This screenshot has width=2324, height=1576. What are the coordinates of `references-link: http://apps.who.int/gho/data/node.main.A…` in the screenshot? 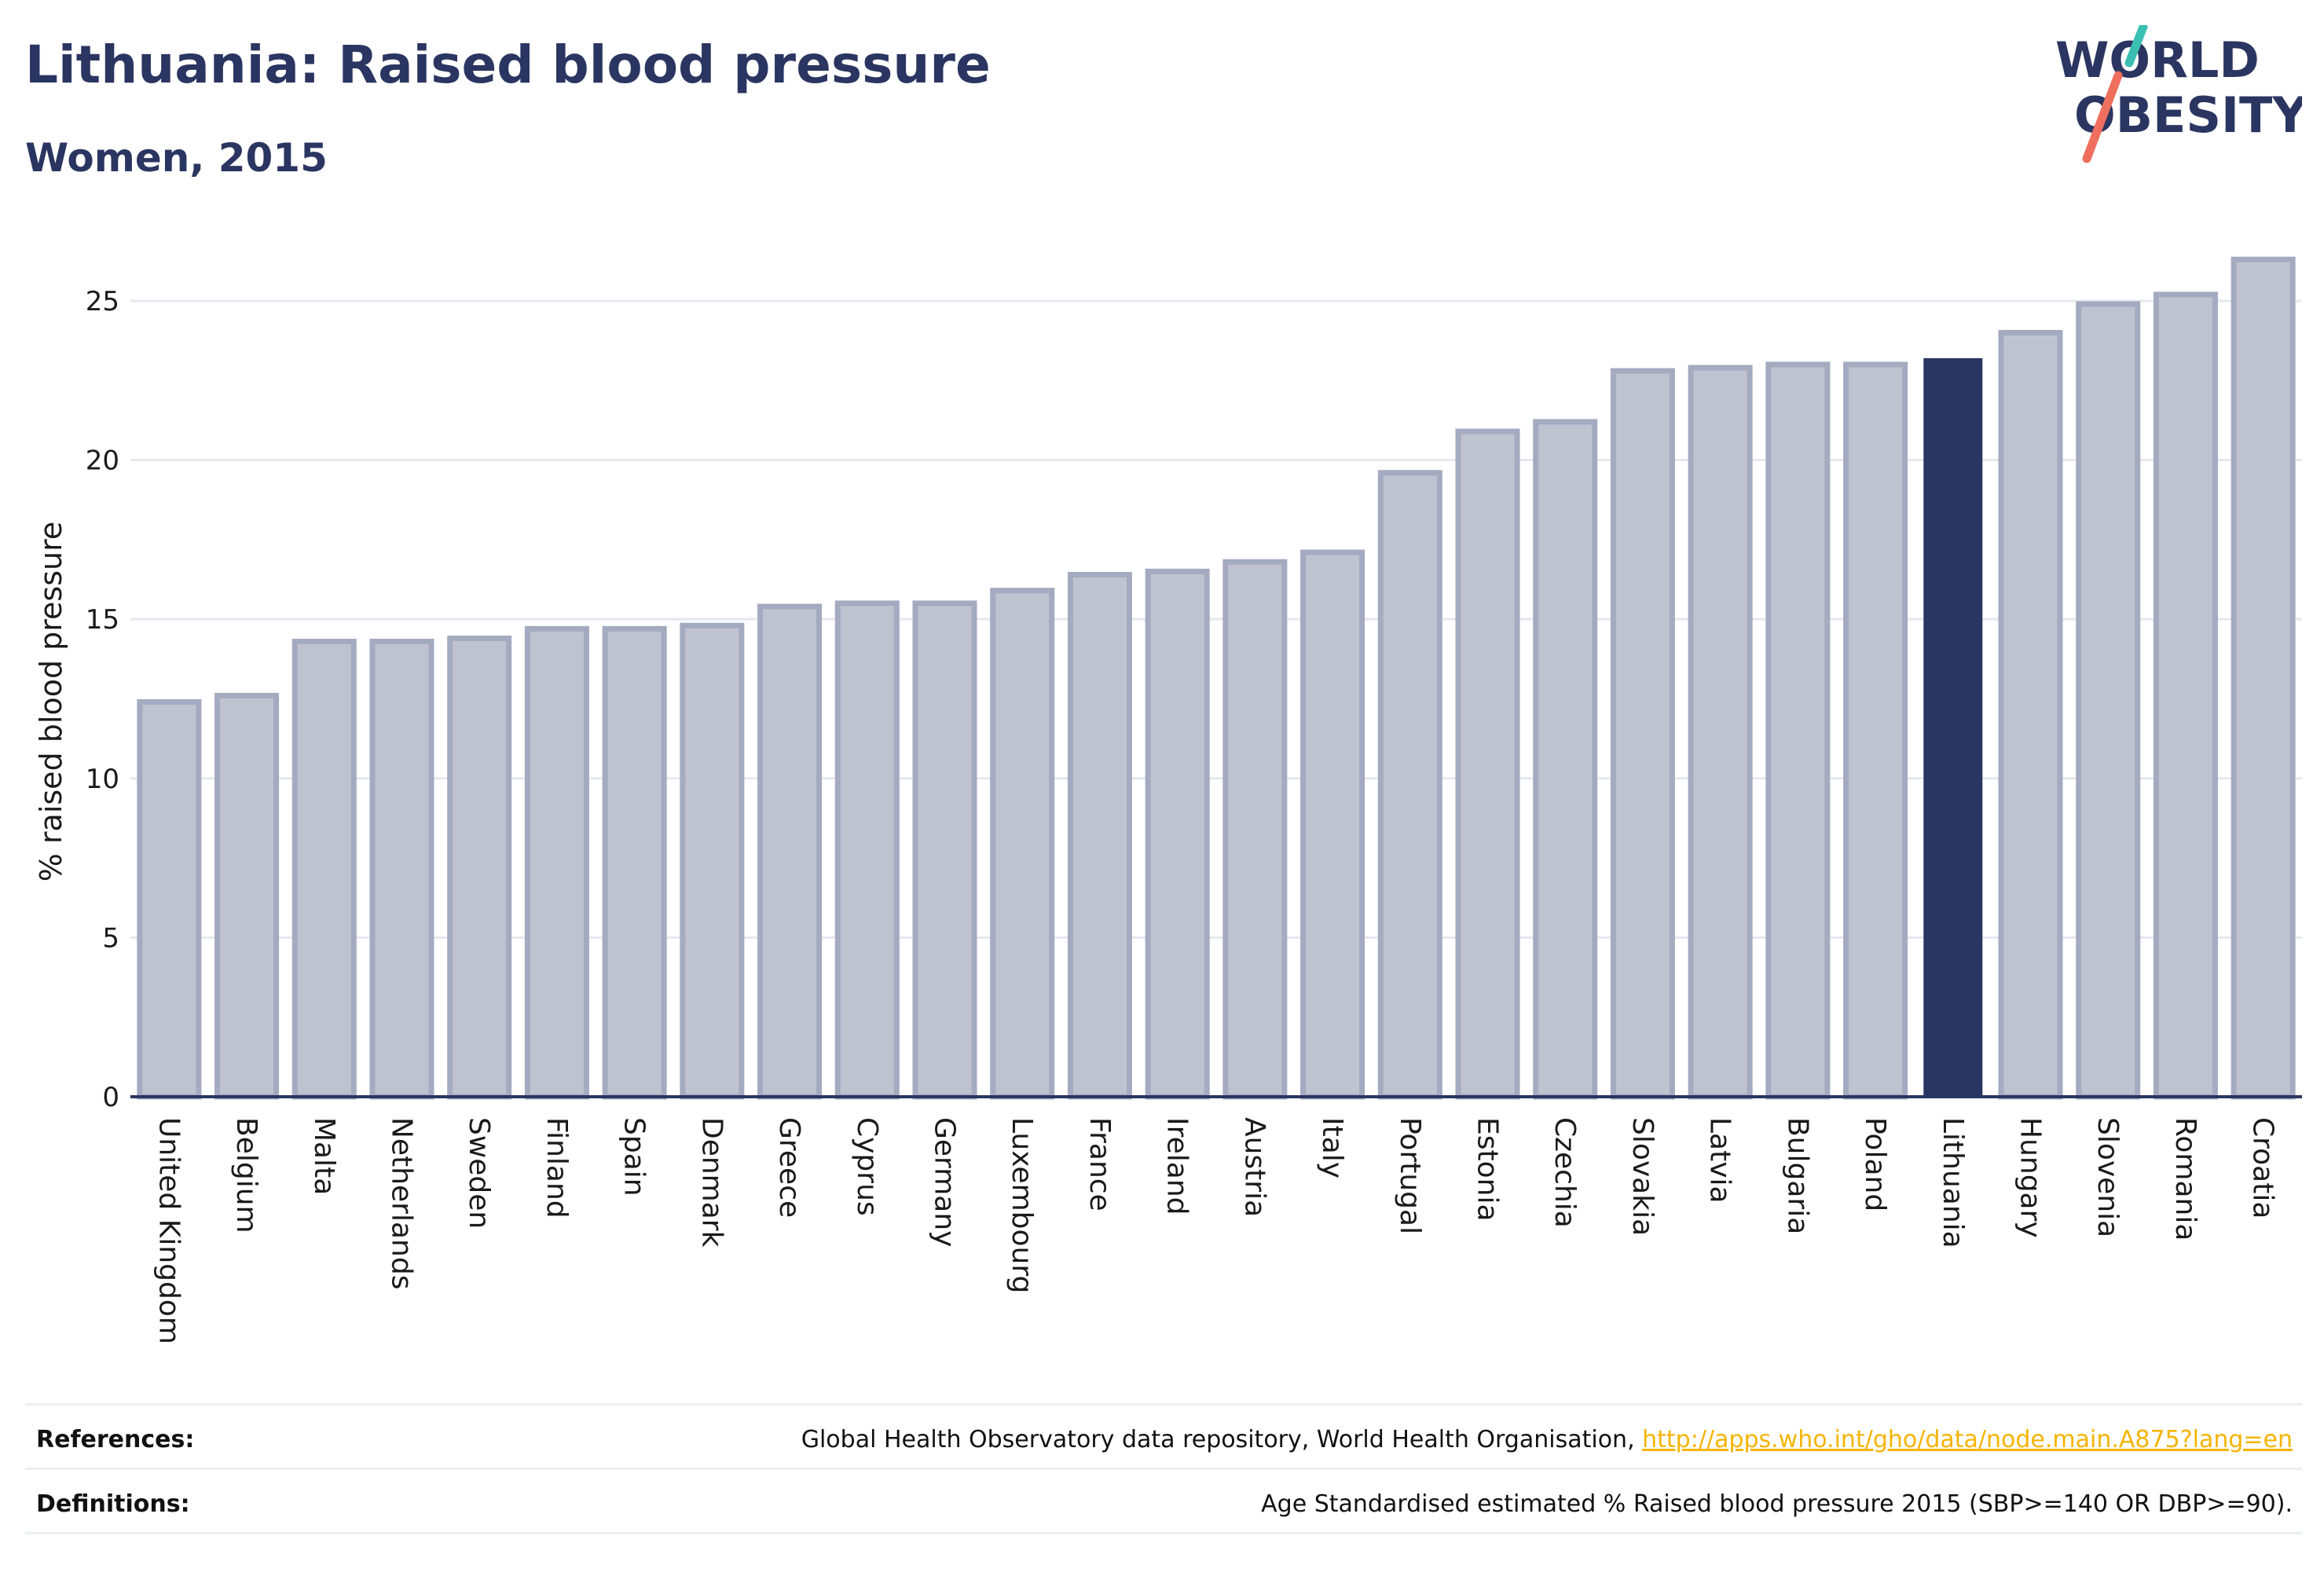 It's located at (1967, 1439).